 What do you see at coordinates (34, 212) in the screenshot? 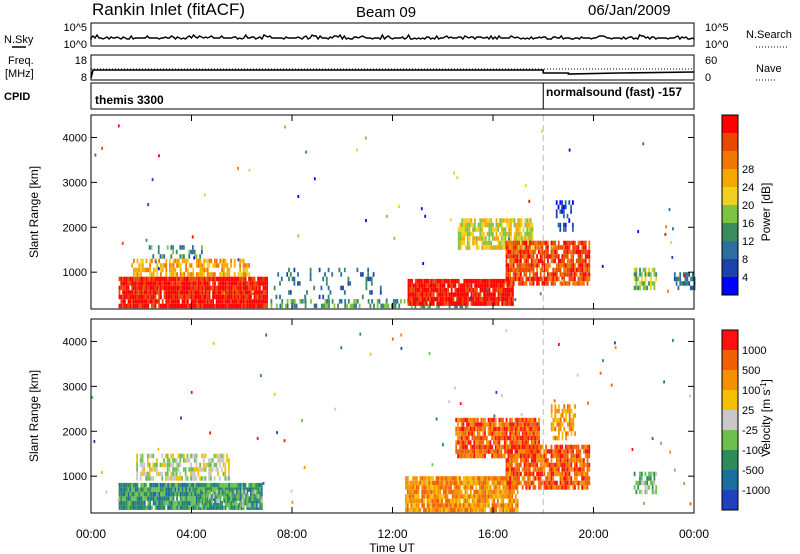
I see `power-ylabel: Slant Range [km]` at bounding box center [34, 212].